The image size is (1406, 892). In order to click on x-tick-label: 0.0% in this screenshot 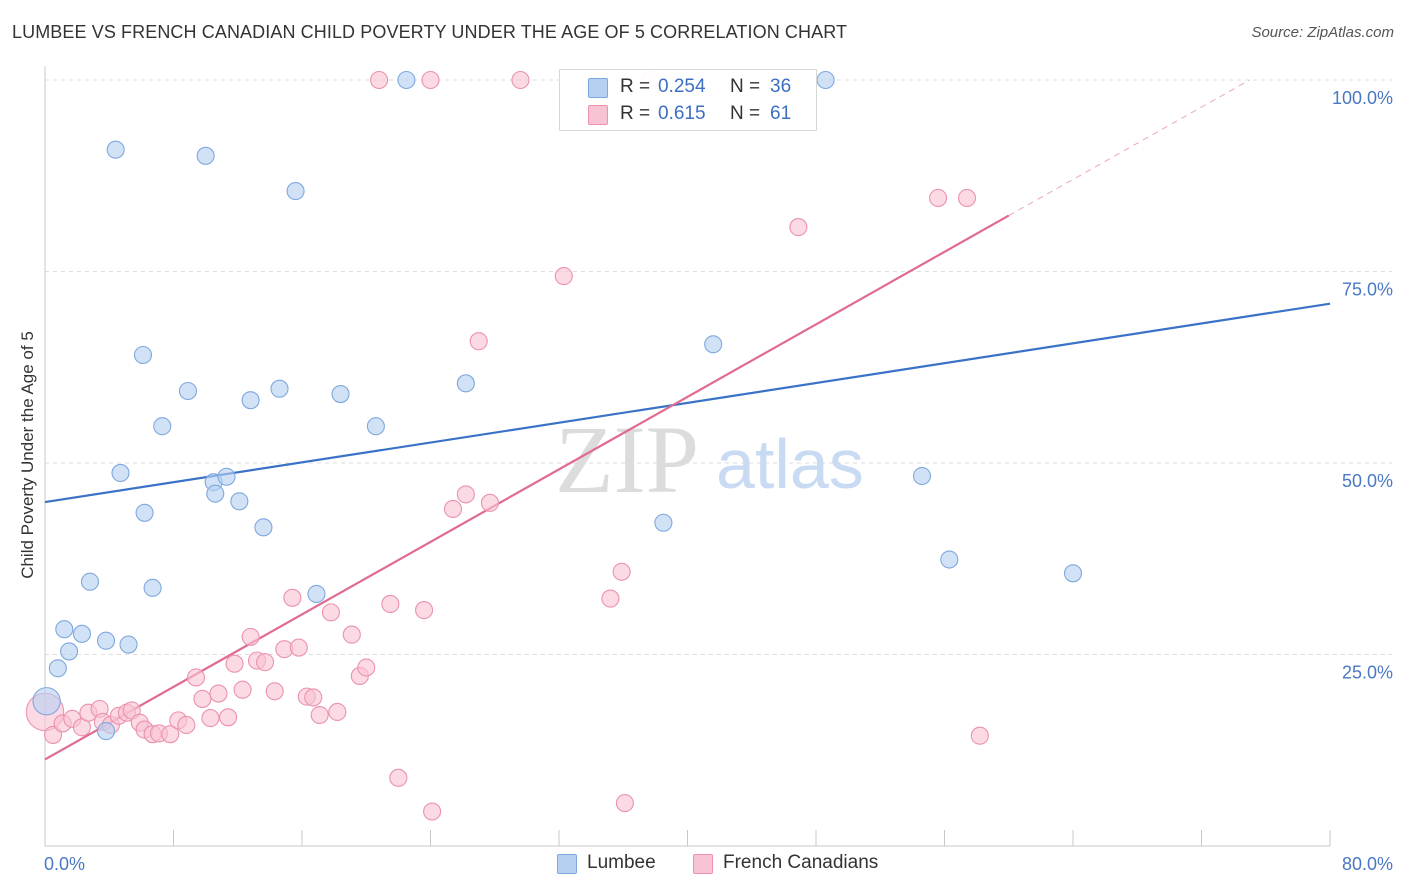, I will do `click(64, 864)`.